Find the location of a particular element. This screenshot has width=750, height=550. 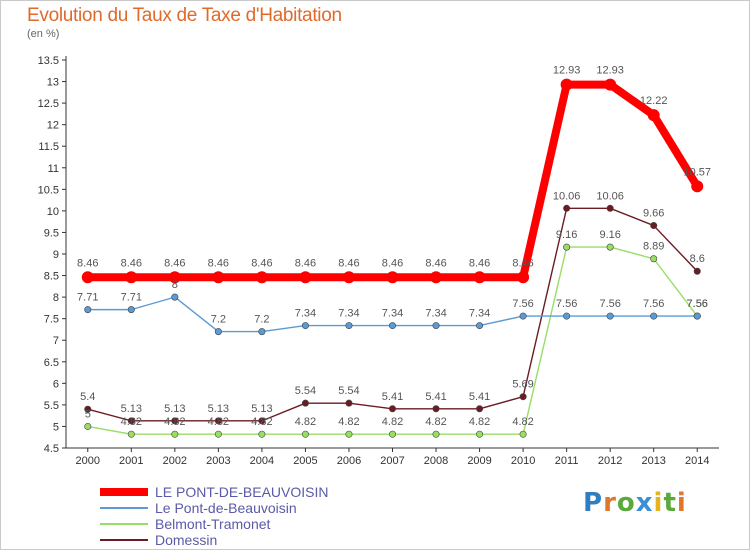

data-label: 8 is located at coordinates (175, 285).